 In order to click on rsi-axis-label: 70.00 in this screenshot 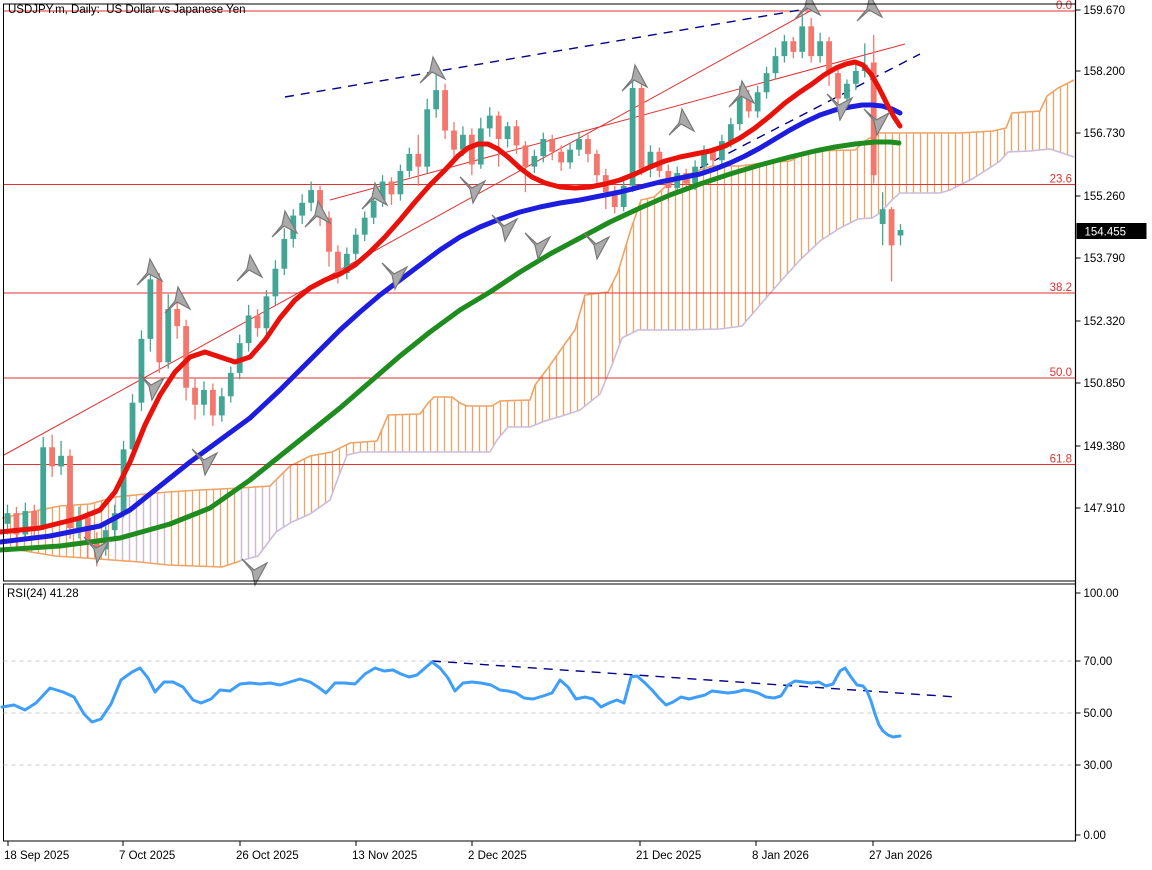, I will do `click(1098, 662)`.